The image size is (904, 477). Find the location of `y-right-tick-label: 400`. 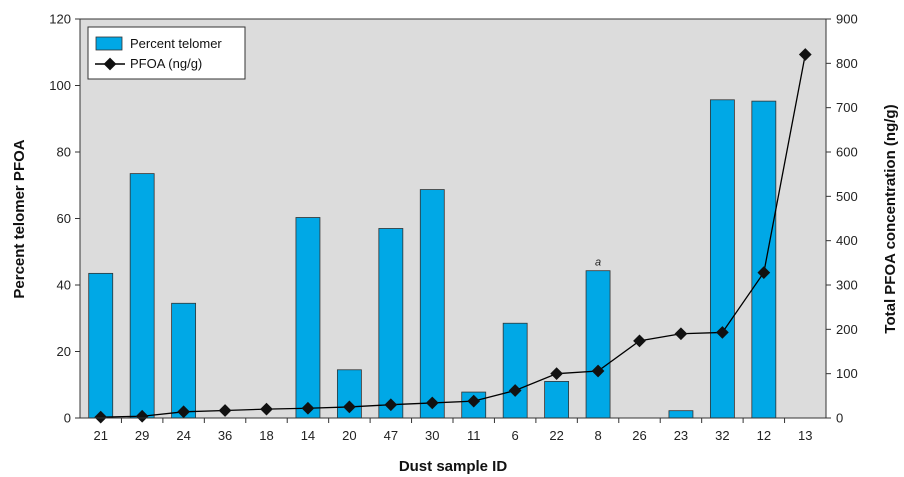

y-right-tick-label: 400 is located at coordinates (847, 240).